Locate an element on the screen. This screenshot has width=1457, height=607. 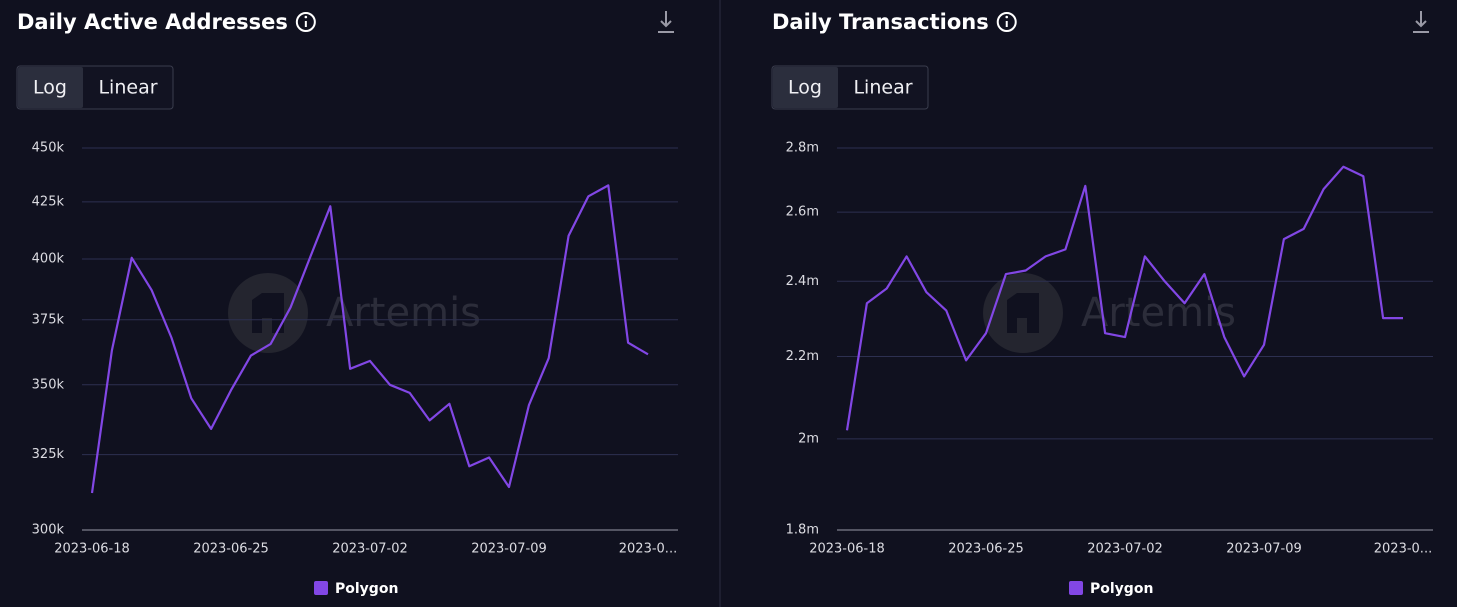
y-tick-label: 350k is located at coordinates (48, 384).